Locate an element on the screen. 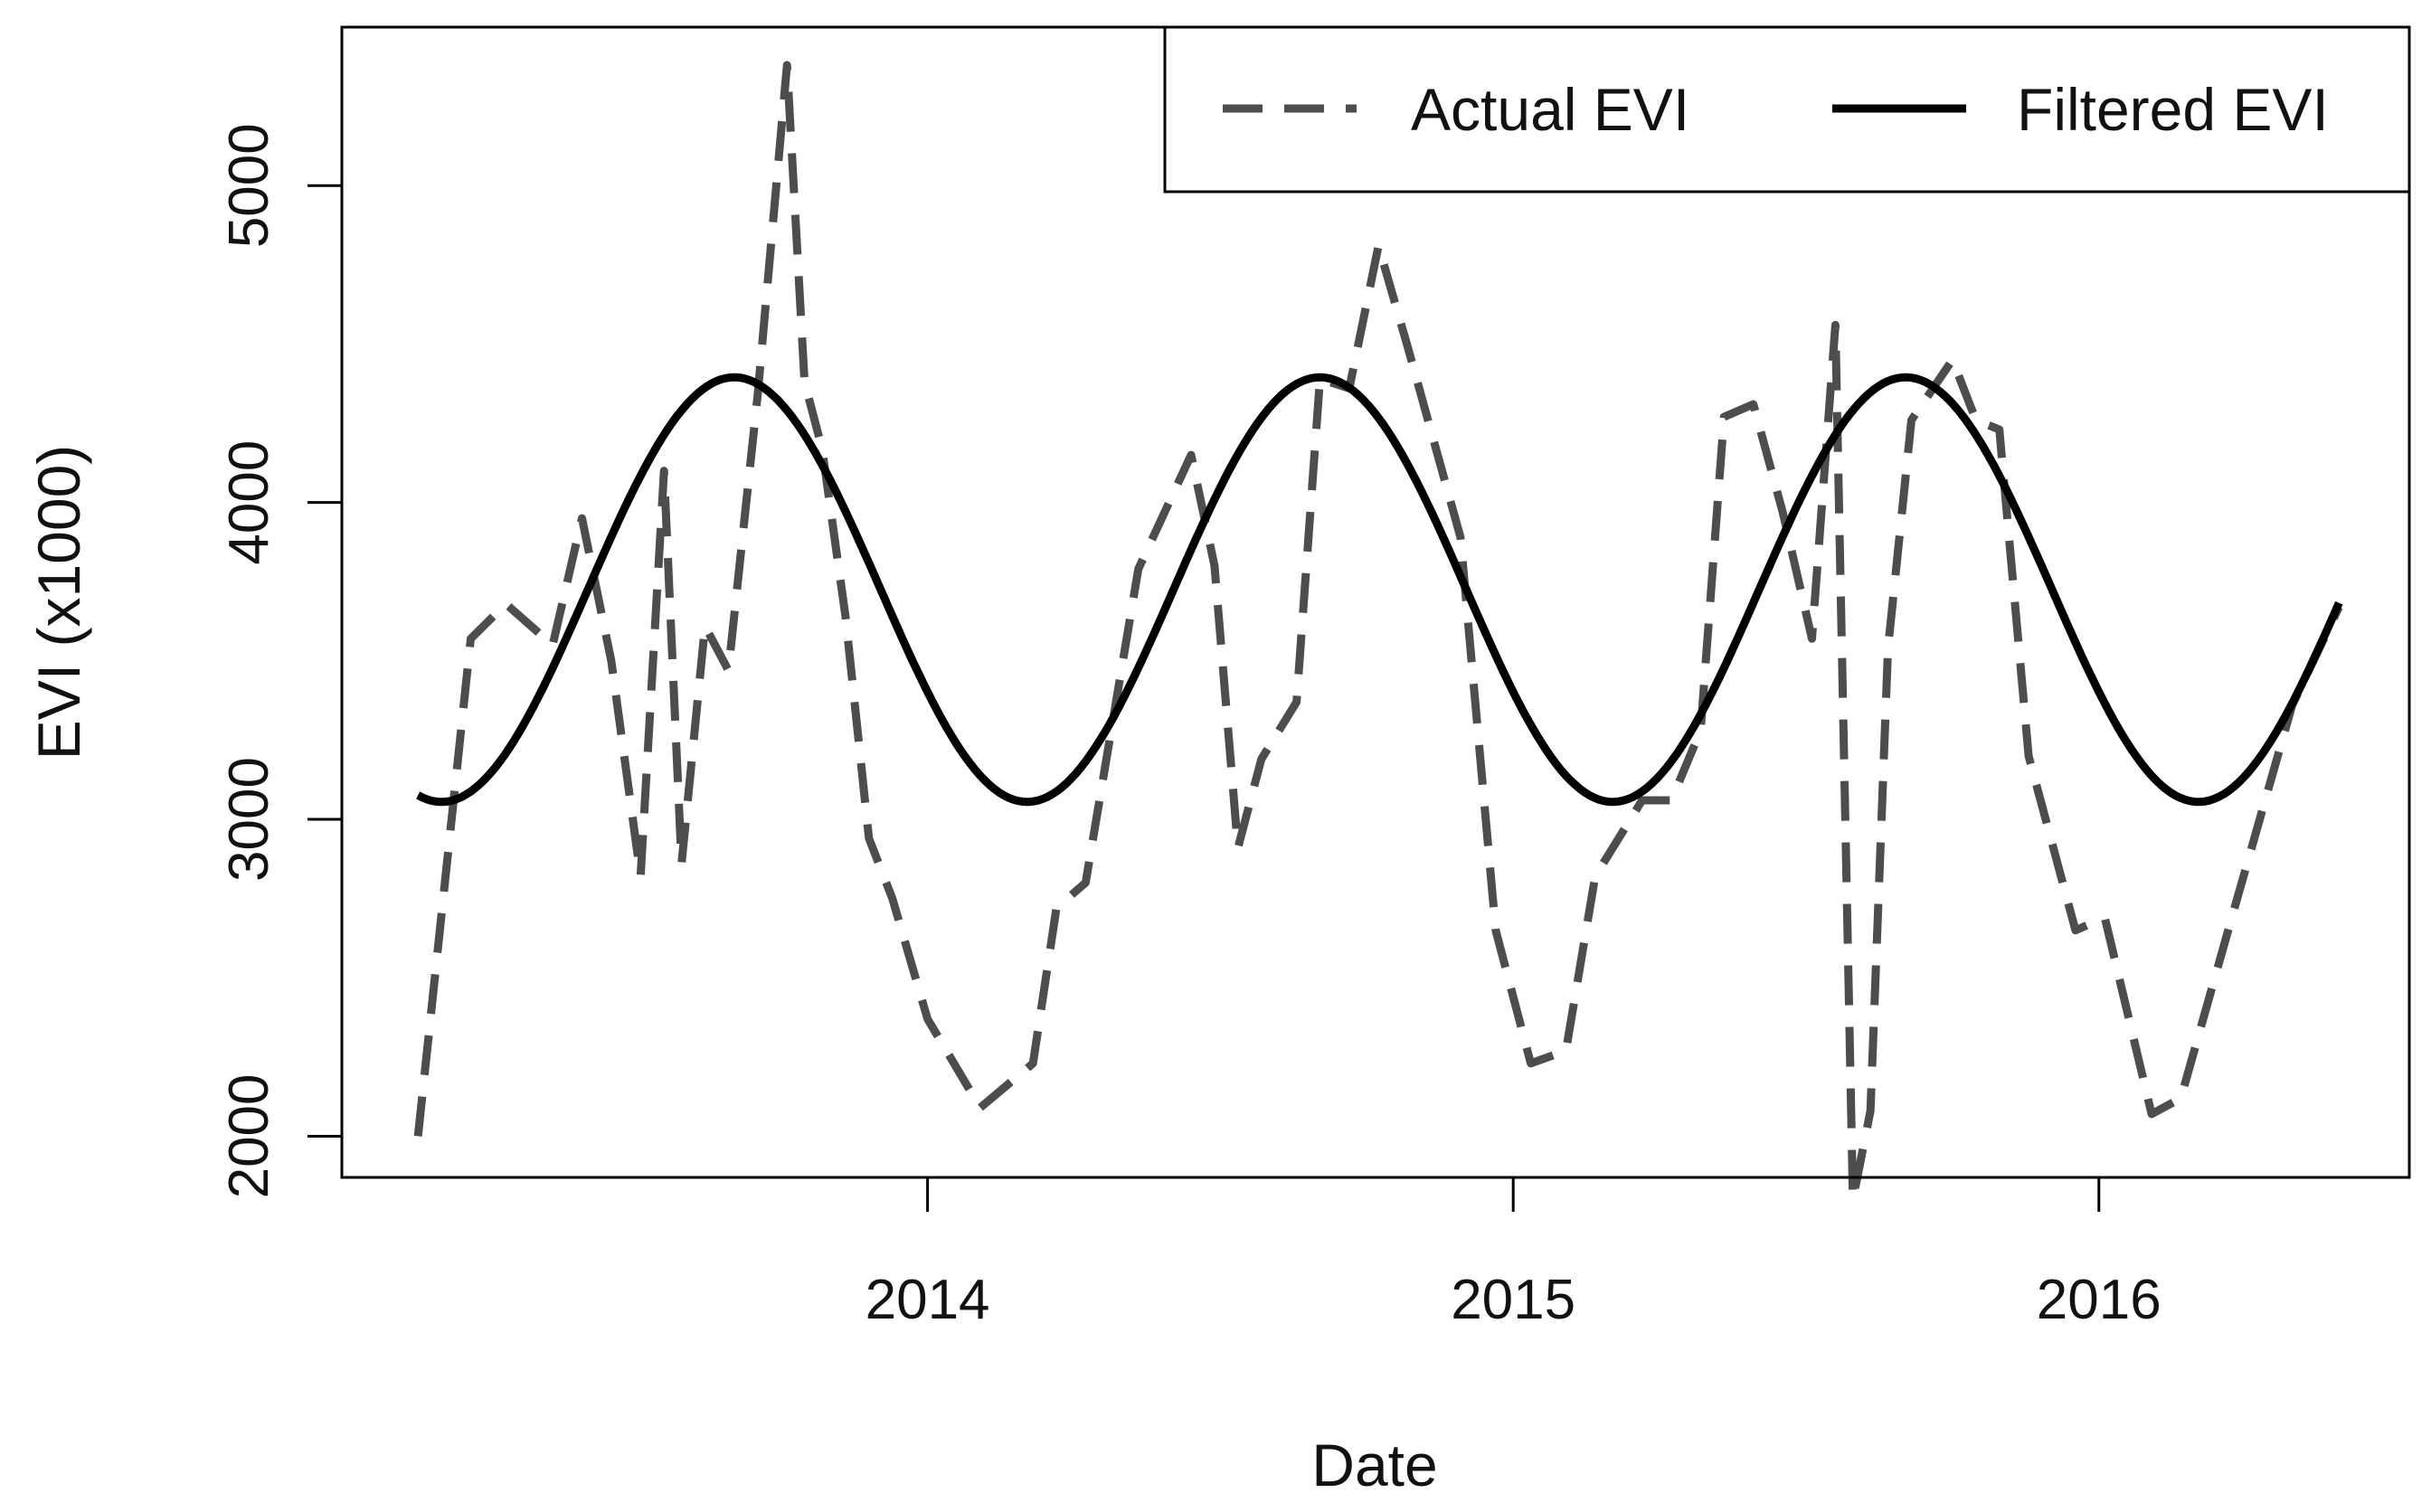 The image size is (2431, 1512). legend-label-actual-evi: Actual EVI is located at coordinates (1550, 109).